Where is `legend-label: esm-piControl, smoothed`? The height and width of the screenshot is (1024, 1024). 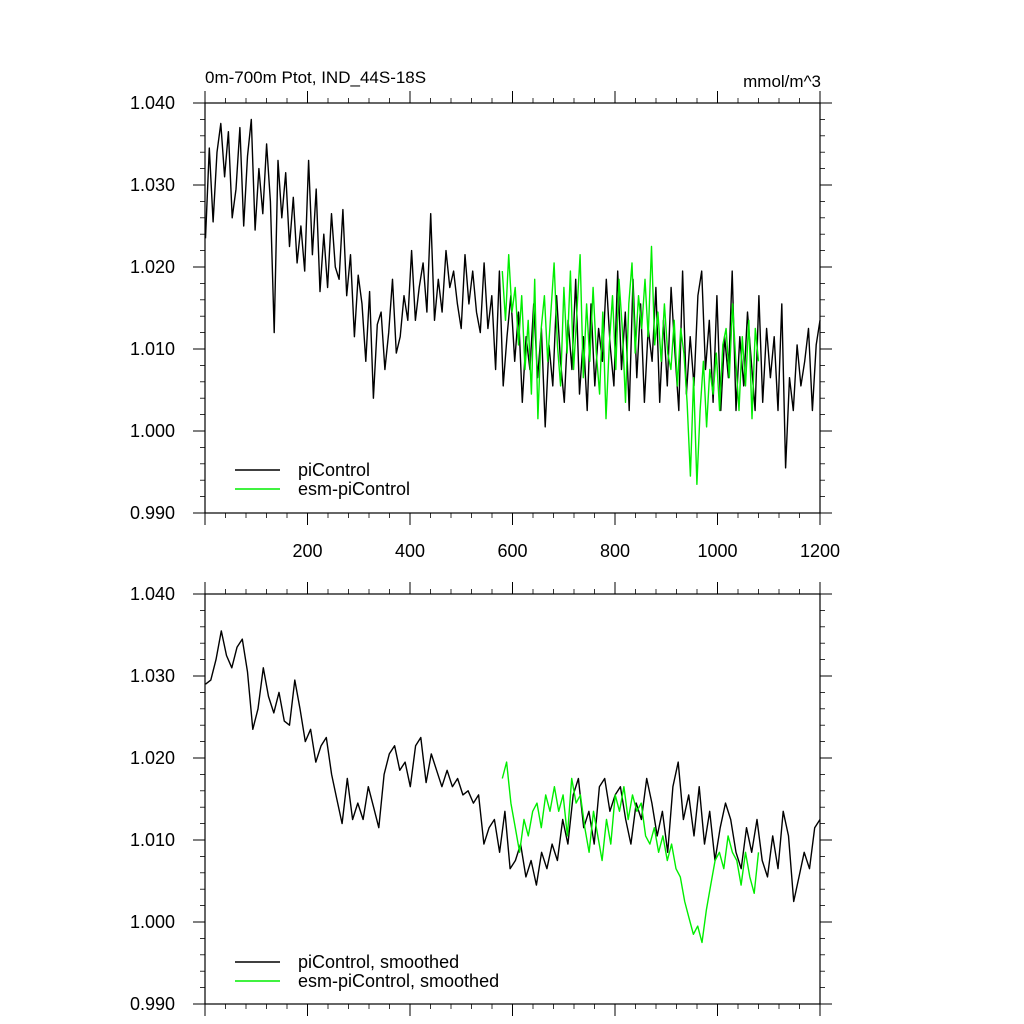 legend-label: esm-piControl, smoothed is located at coordinates (398, 981).